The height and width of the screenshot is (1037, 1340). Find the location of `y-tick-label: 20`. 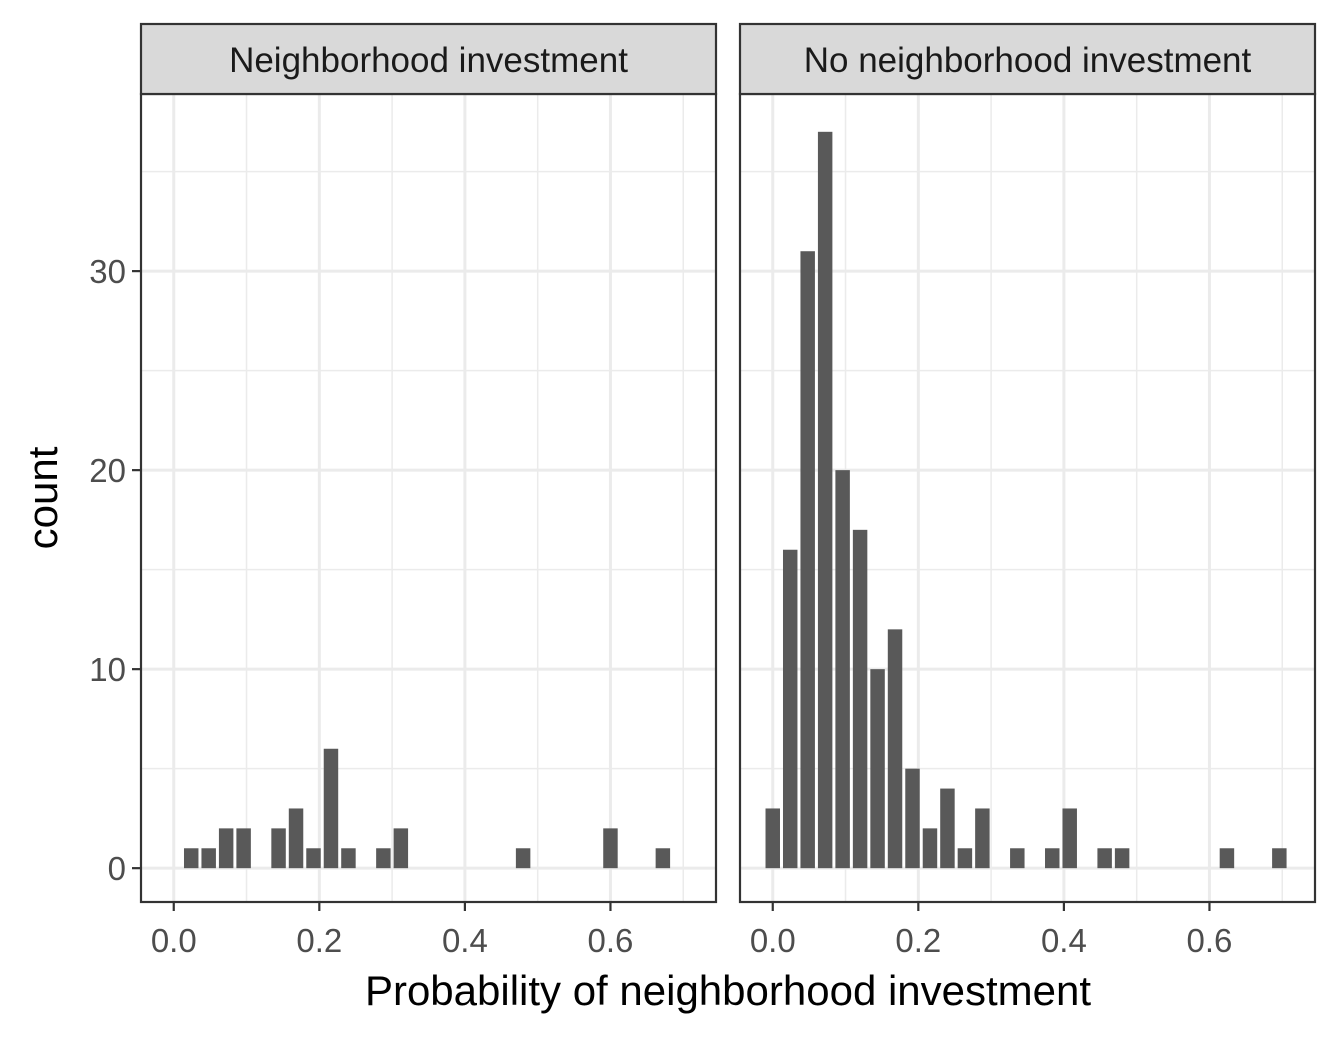

y-tick-label: 20 is located at coordinates (107, 470).